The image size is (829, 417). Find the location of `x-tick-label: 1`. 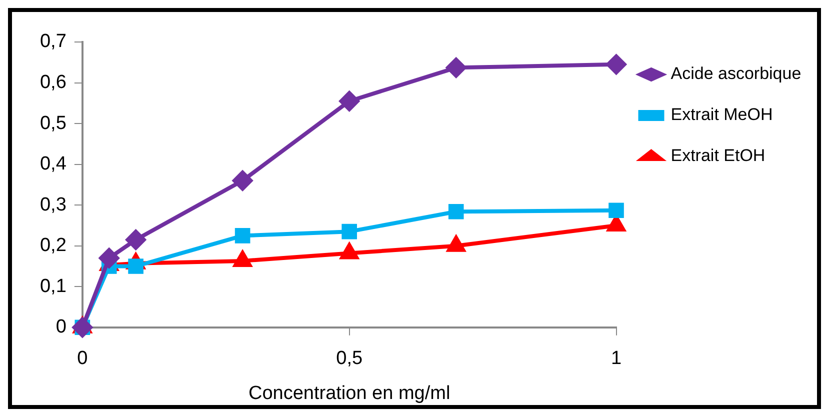

x-tick-label: 1 is located at coordinates (616, 359).